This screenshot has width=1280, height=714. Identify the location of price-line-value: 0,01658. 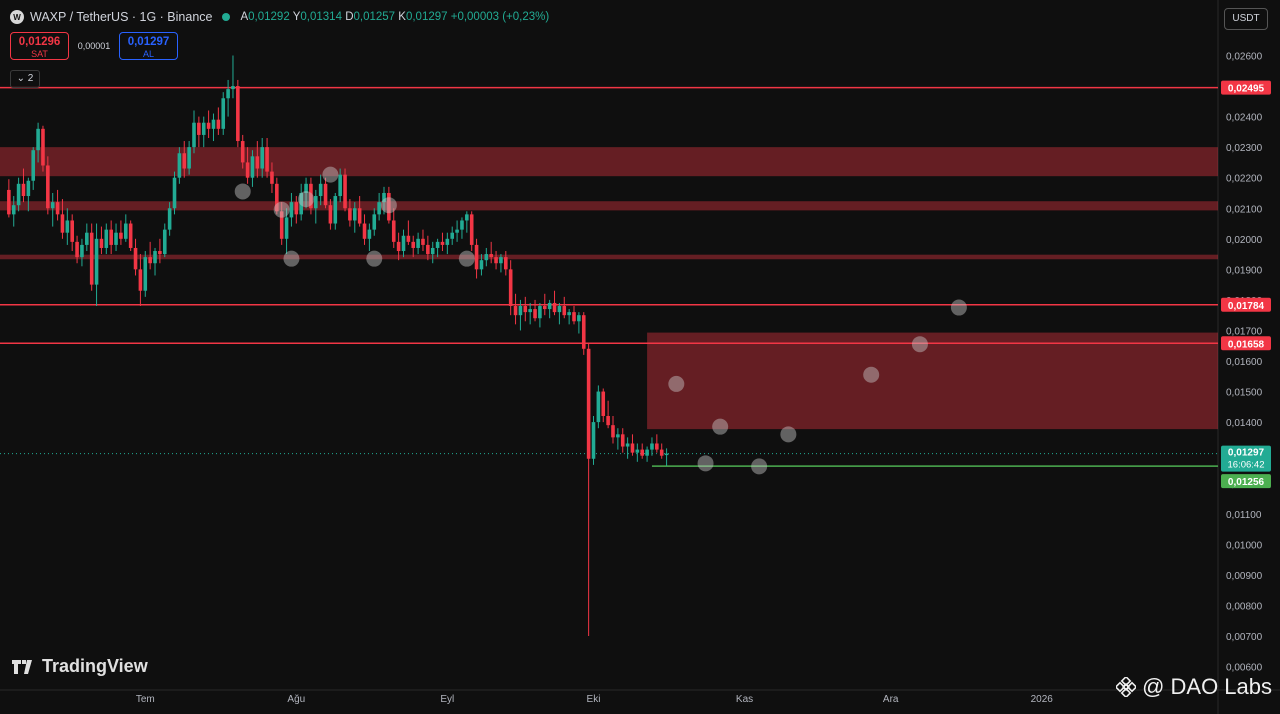
(1246, 344).